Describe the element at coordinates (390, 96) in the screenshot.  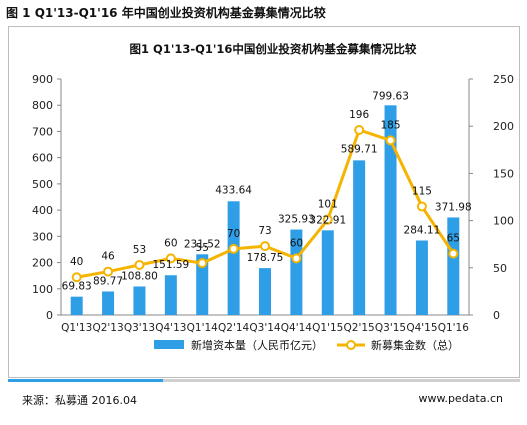
I see `bar-value-label: 799.63` at that location.